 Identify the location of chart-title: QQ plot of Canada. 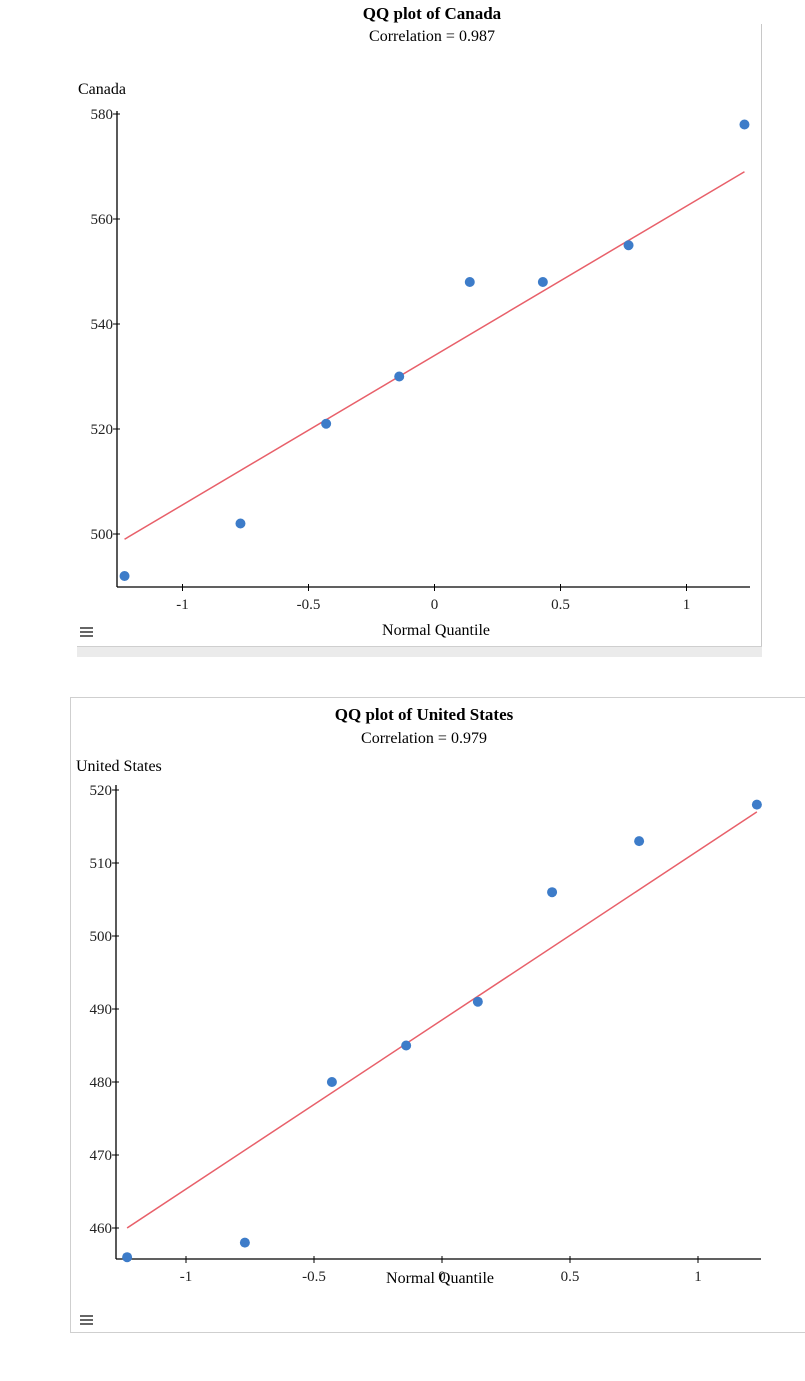
(432, 13).